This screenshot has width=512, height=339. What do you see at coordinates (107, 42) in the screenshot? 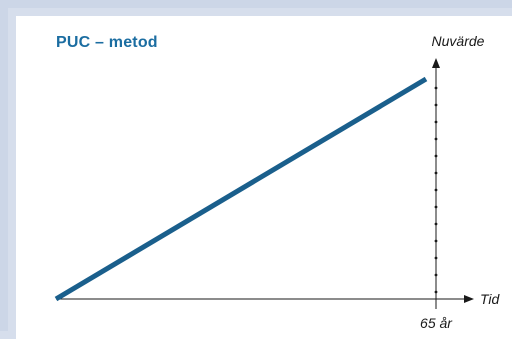
I see `chart-title: PUC – metod` at bounding box center [107, 42].